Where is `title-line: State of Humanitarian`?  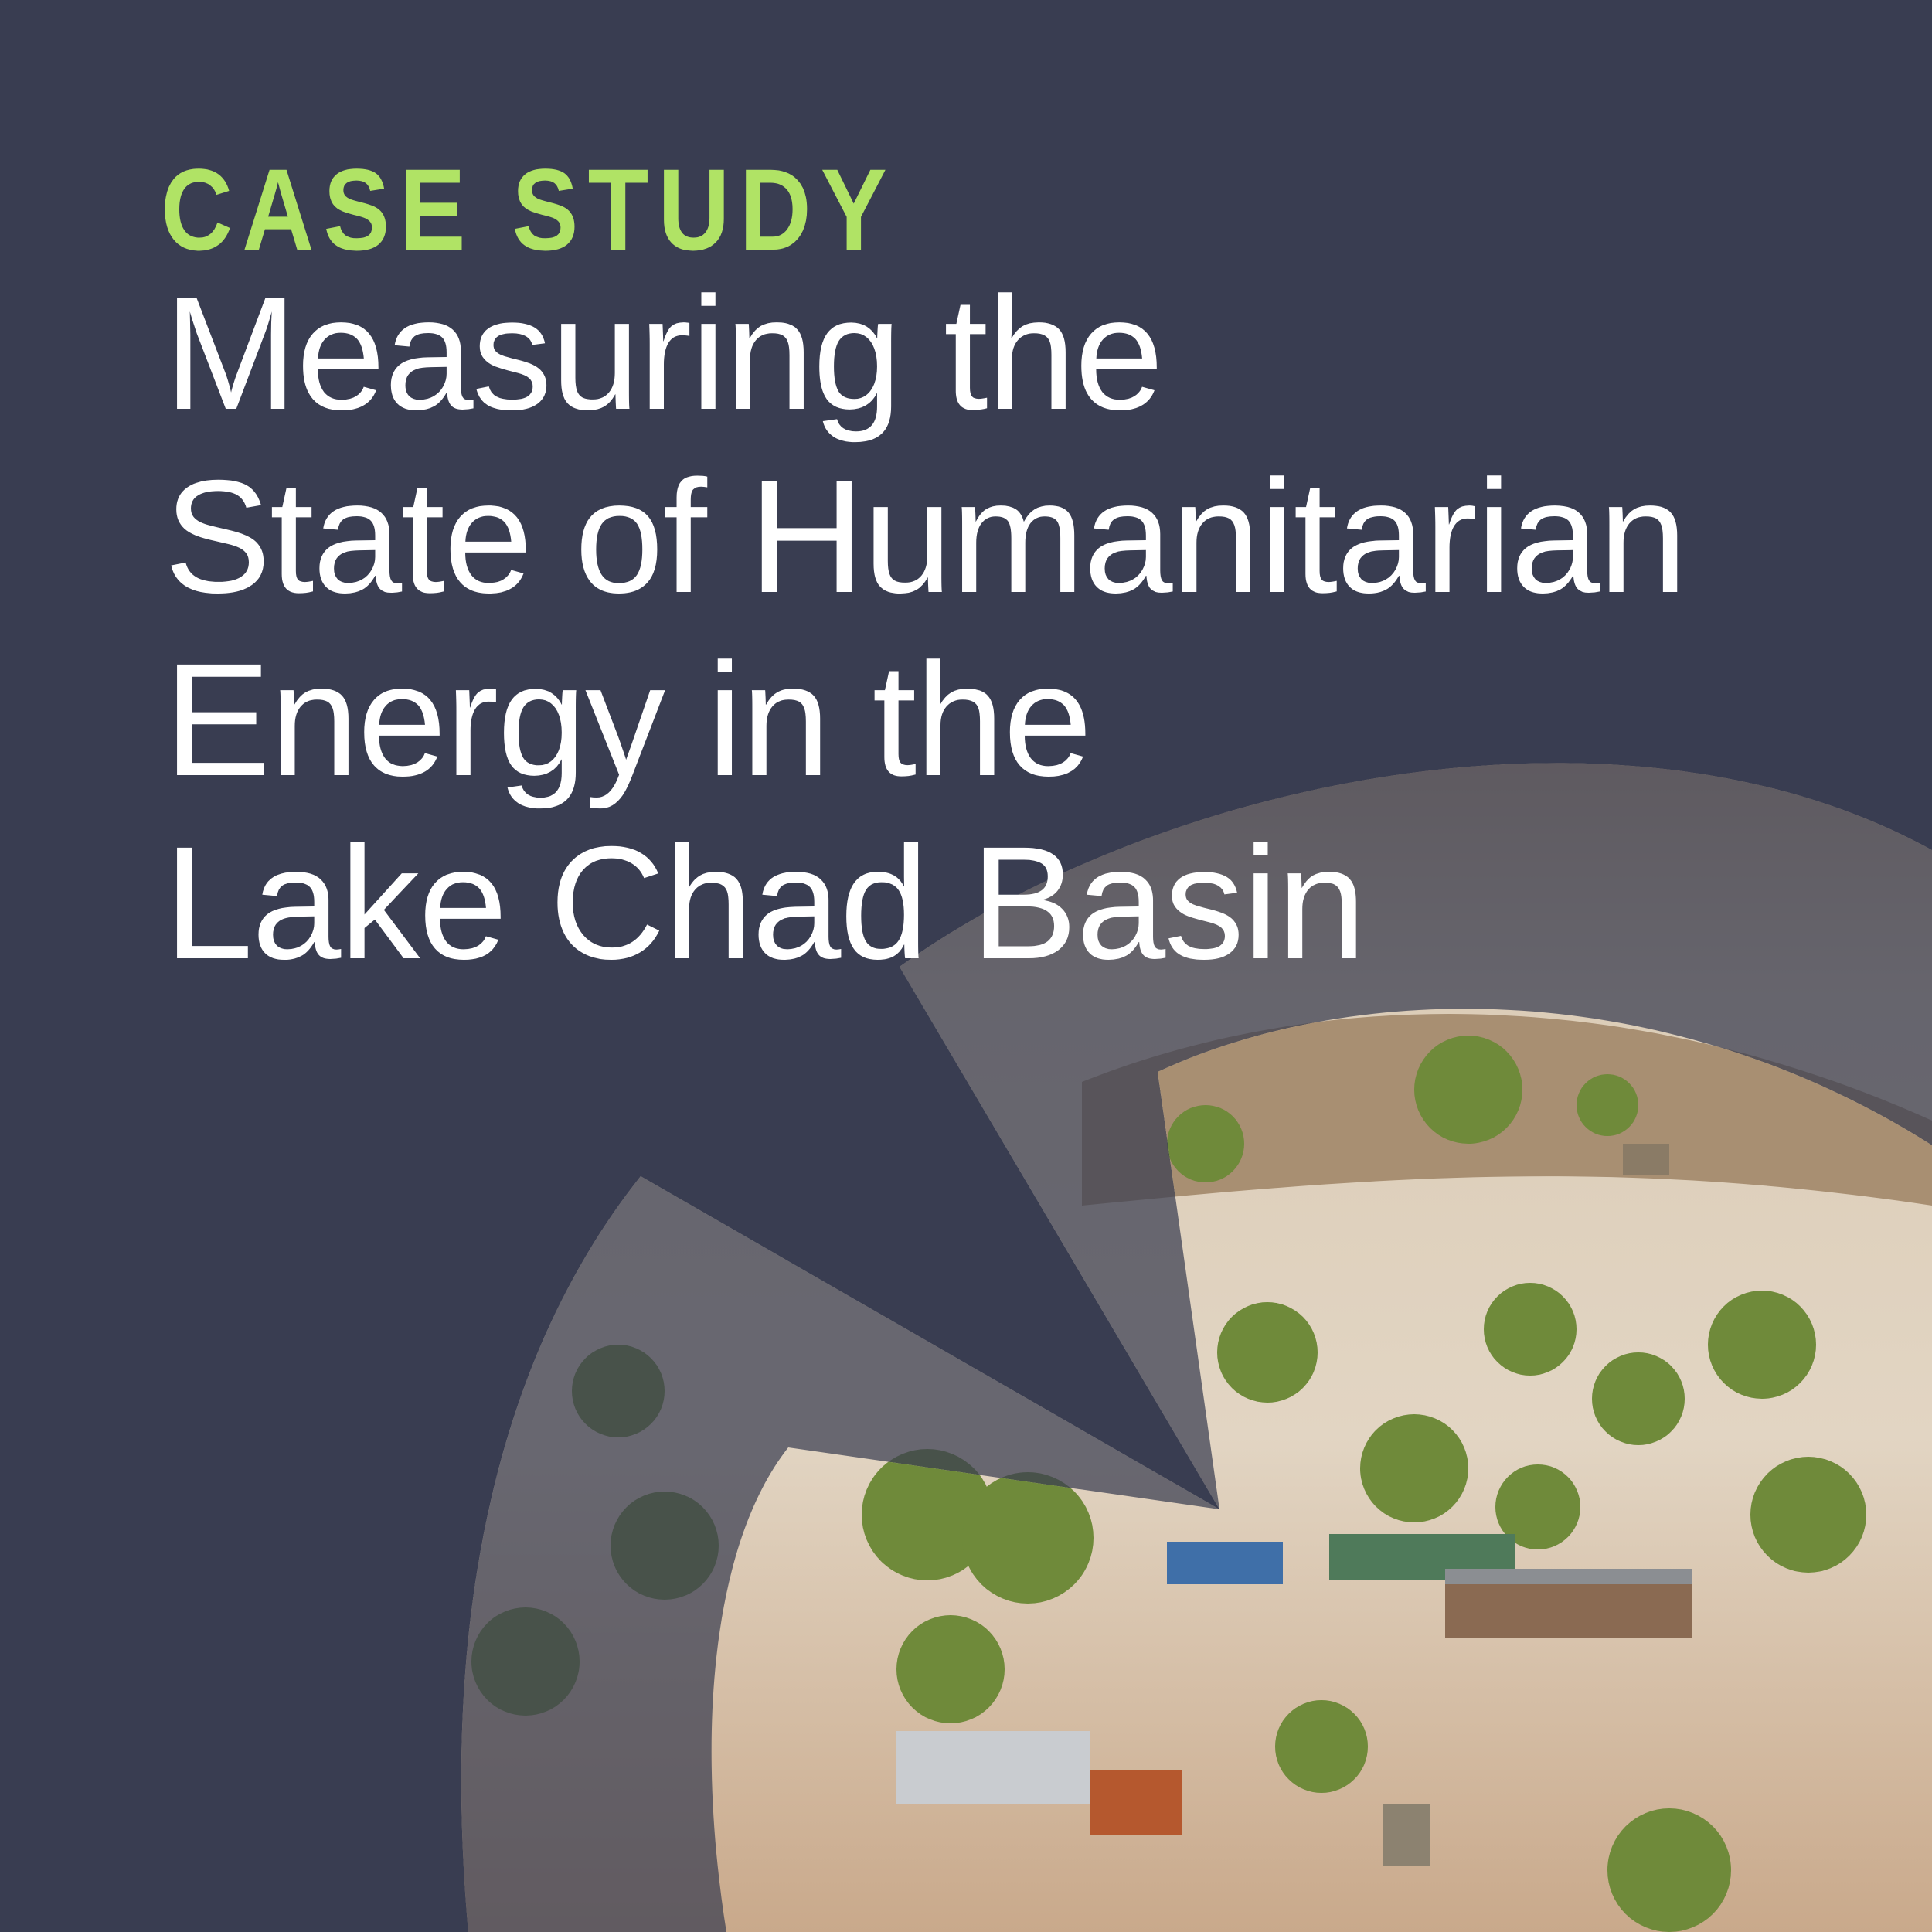
title-line: State of Humanitarian is located at coordinates (926, 537).